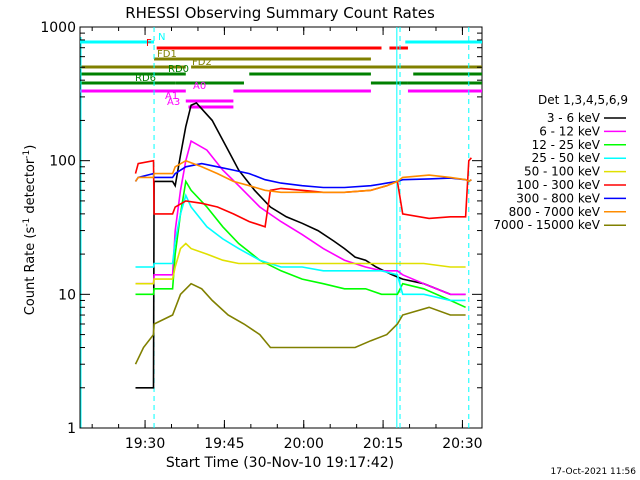 Image resolution: width=640 pixels, height=480 pixels. I want to click on chart-title: RHESSI Observing Summary Count Rates, so click(280, 13).